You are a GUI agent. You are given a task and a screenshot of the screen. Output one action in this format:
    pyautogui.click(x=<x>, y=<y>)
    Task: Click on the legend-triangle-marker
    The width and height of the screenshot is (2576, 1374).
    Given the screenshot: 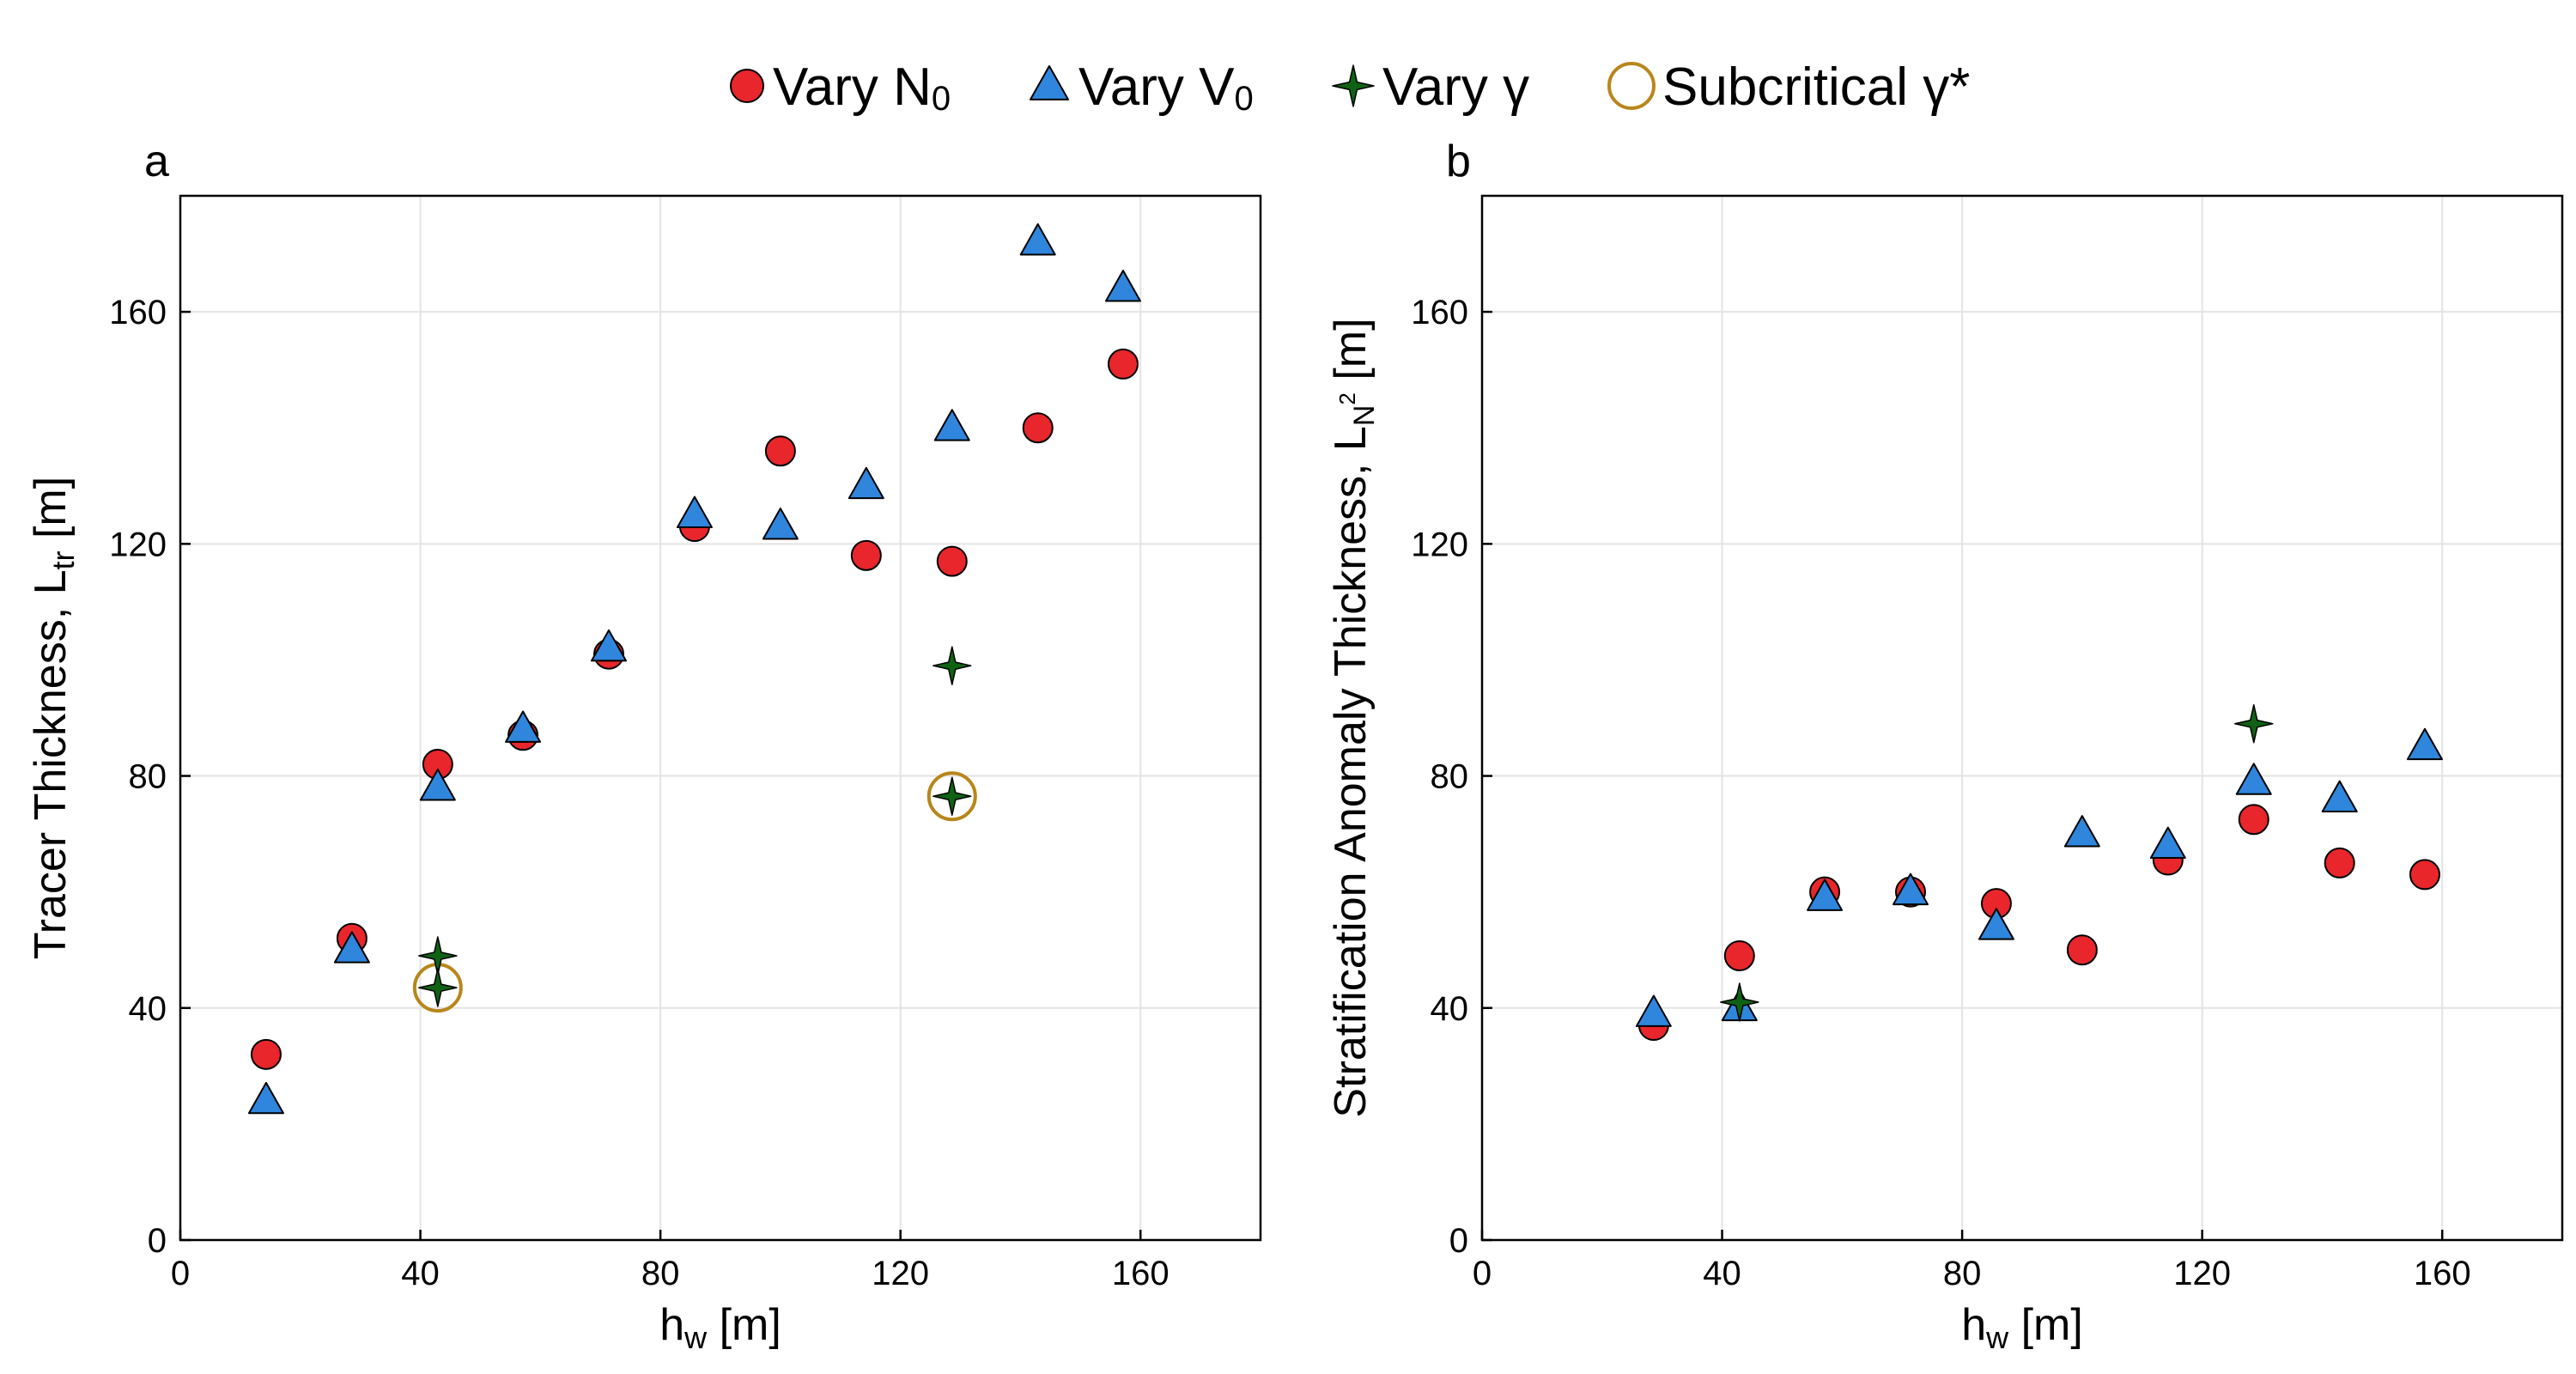 What is the action you would take?
    pyautogui.click(x=1049, y=82)
    